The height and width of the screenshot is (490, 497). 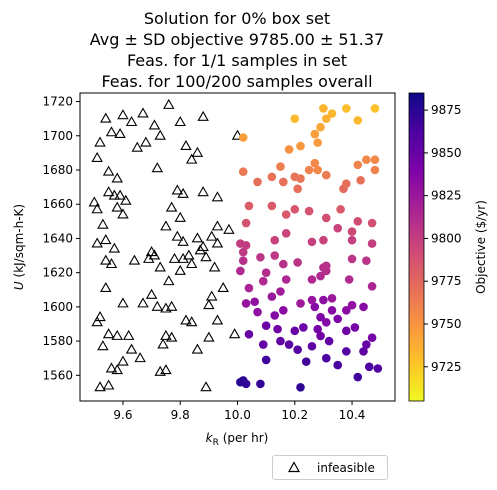 What do you see at coordinates (19, 247) in the screenshot?
I see `y-axis-label: U (kJ/sqm-h-K)` at bounding box center [19, 247].